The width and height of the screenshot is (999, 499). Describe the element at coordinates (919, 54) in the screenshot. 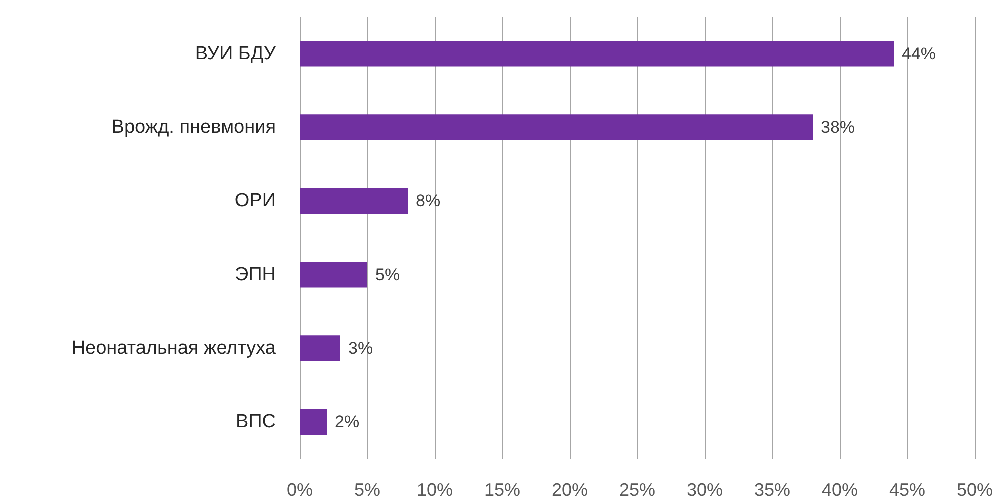

I see `data-label: 44%` at that location.